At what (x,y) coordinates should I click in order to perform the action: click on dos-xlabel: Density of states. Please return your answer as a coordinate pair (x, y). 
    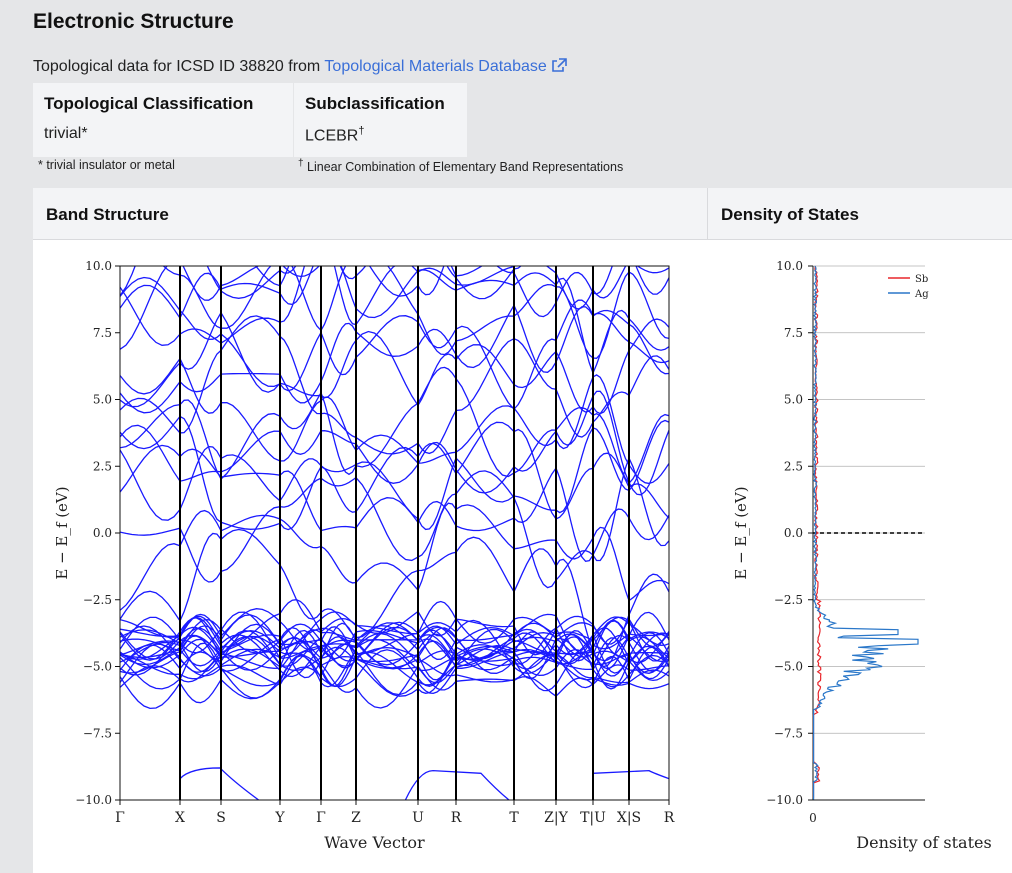
    Looking at the image, I should click on (923, 842).